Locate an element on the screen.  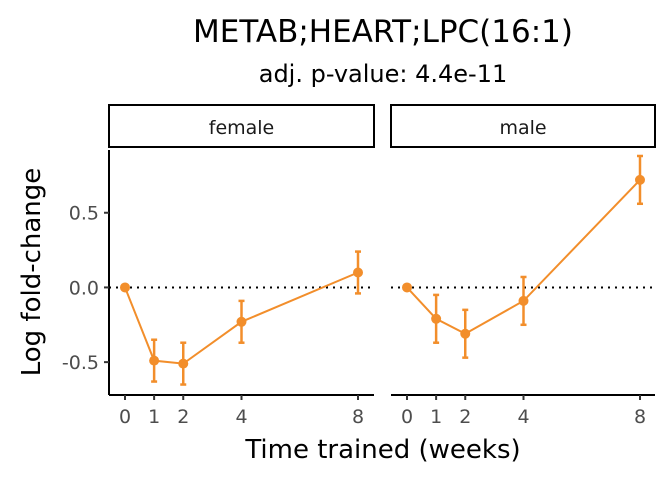
y-tick-label: -0.5 is located at coordinates (80, 363).